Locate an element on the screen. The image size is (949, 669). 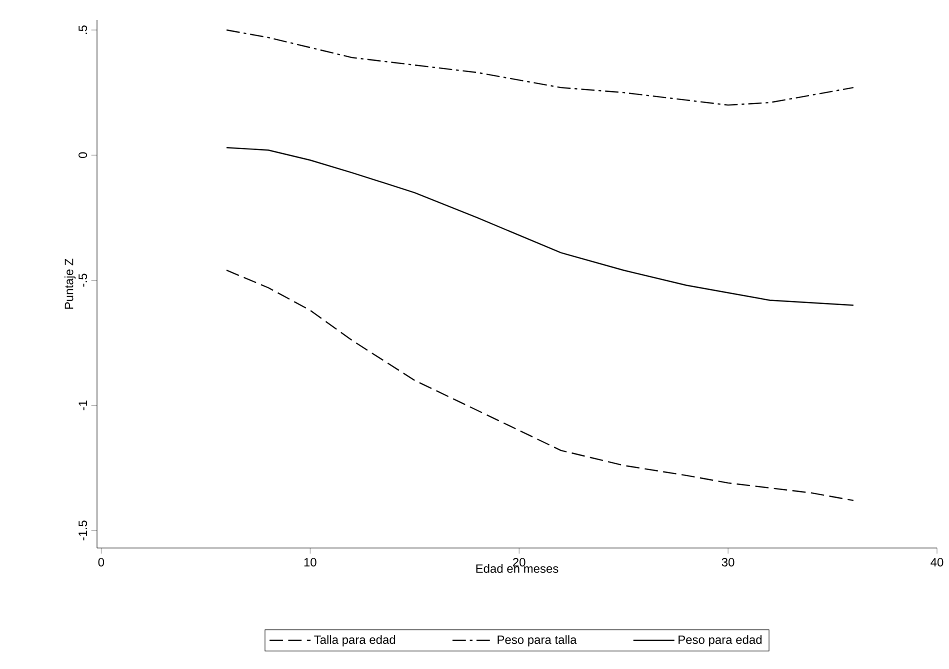
x-tick-label: 30 is located at coordinates (728, 562).